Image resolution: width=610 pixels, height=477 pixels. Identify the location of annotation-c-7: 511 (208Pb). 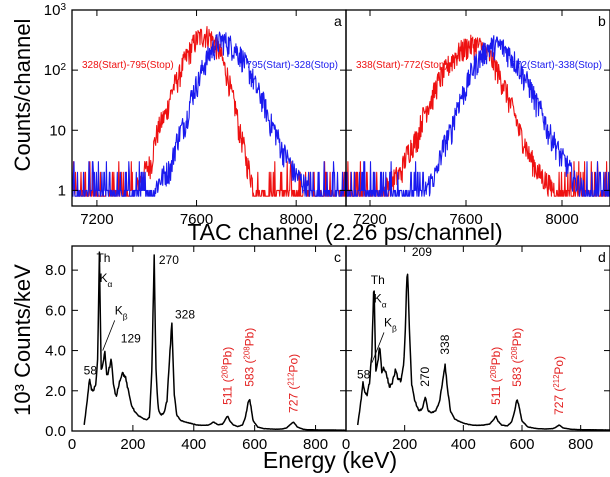
(227, 376).